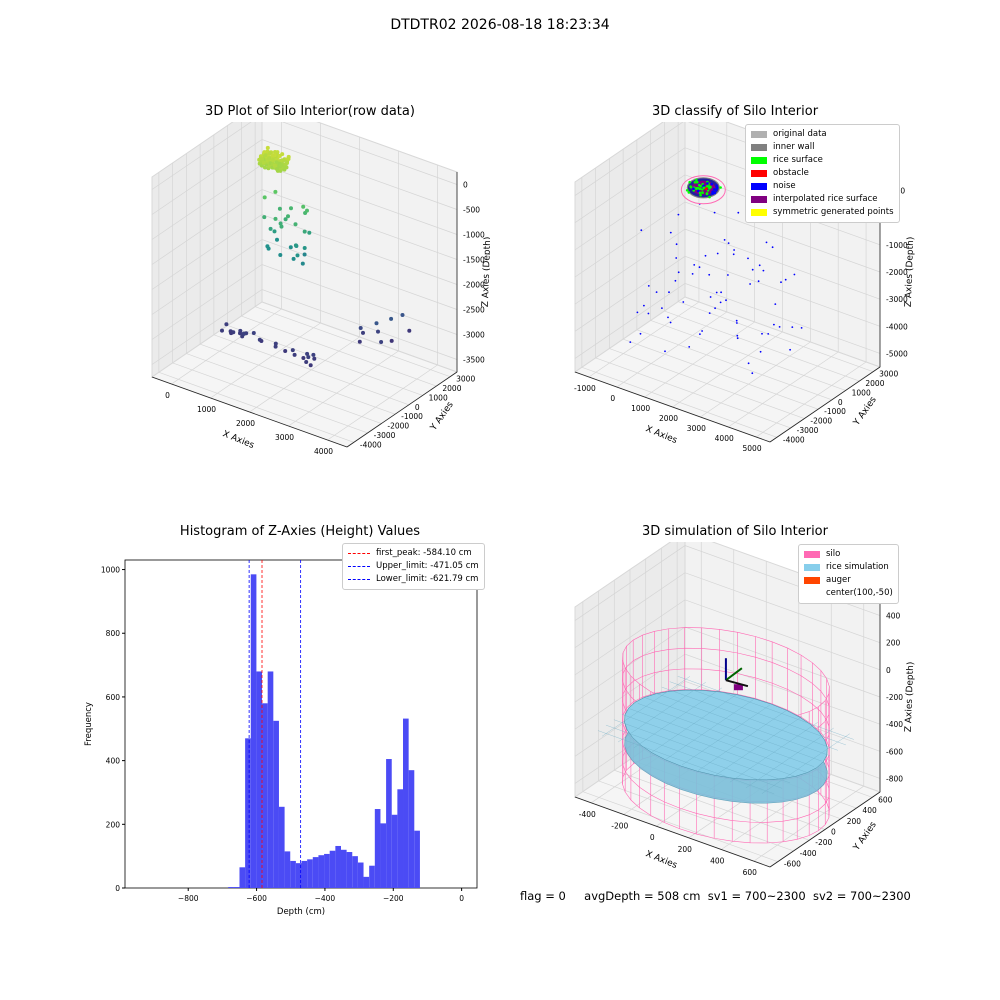  I want to click on raw-x-axis-line, so click(249, 412).